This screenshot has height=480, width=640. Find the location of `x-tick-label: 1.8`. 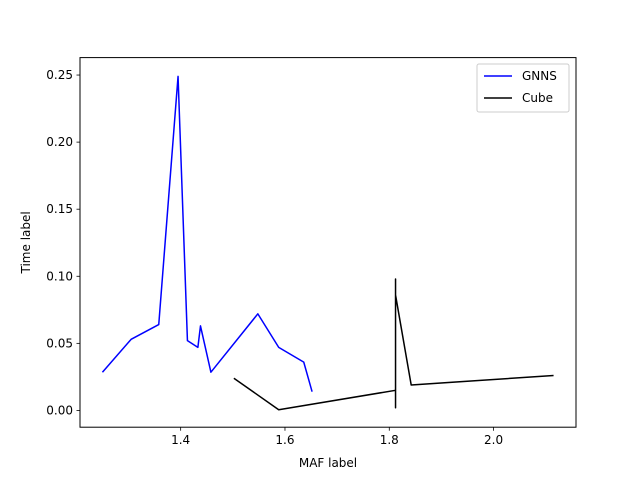

x-tick-label: 1.8 is located at coordinates (389, 440).